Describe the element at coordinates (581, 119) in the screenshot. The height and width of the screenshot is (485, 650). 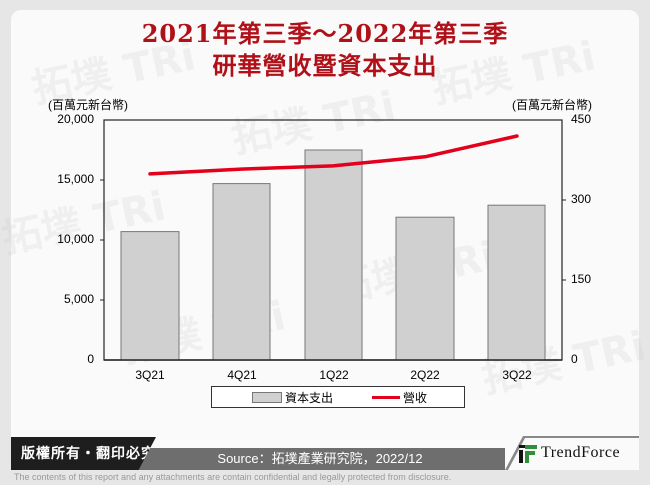
I see `right-tick-450: 450` at that location.